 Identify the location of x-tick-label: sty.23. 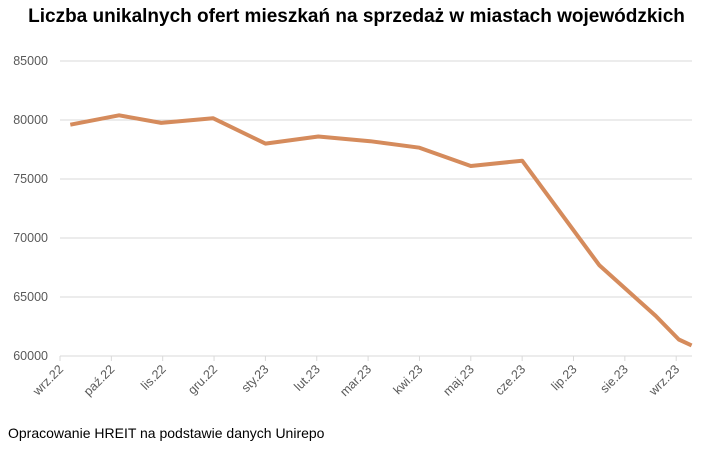
(255, 378).